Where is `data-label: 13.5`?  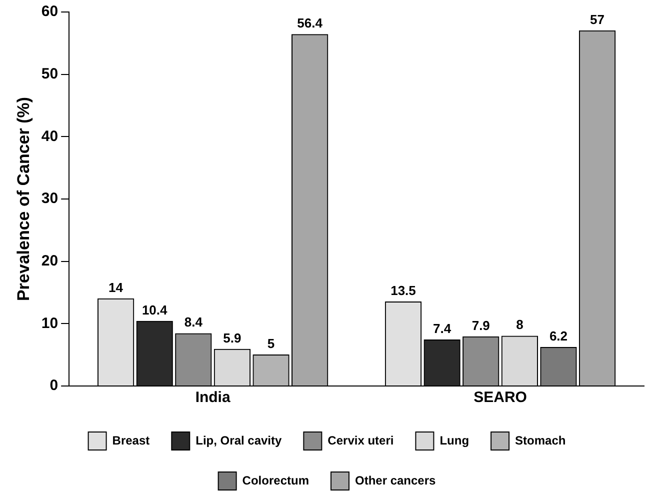
data-label: 13.5 is located at coordinates (403, 290).